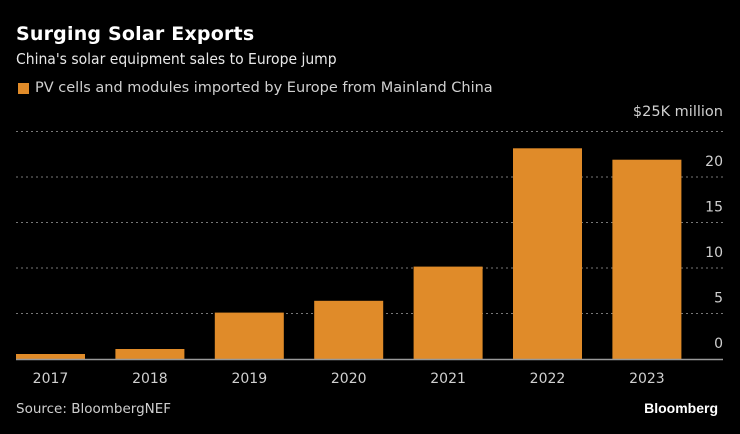 This screenshot has height=434, width=740. I want to click on y-tick-labels: 0 5 10 15 20, so click(714, 253).